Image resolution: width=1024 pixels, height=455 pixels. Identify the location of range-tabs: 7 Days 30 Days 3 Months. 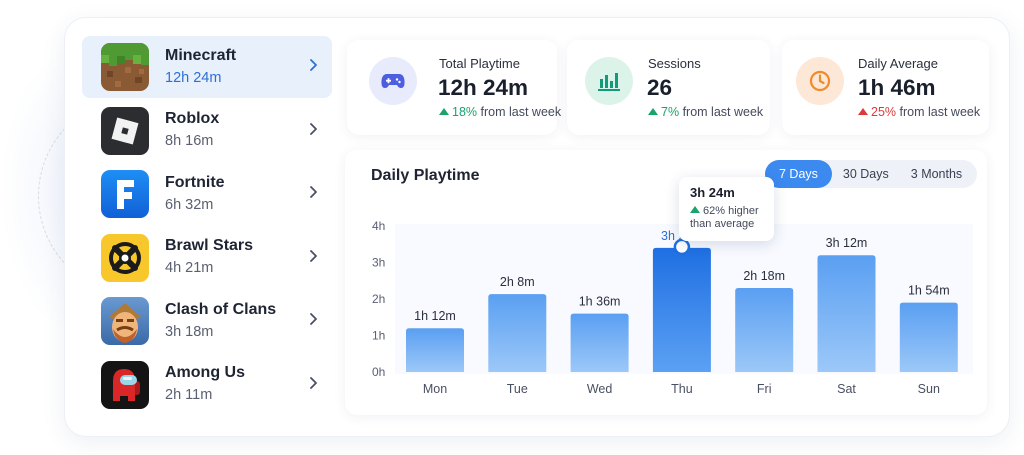
(871, 174).